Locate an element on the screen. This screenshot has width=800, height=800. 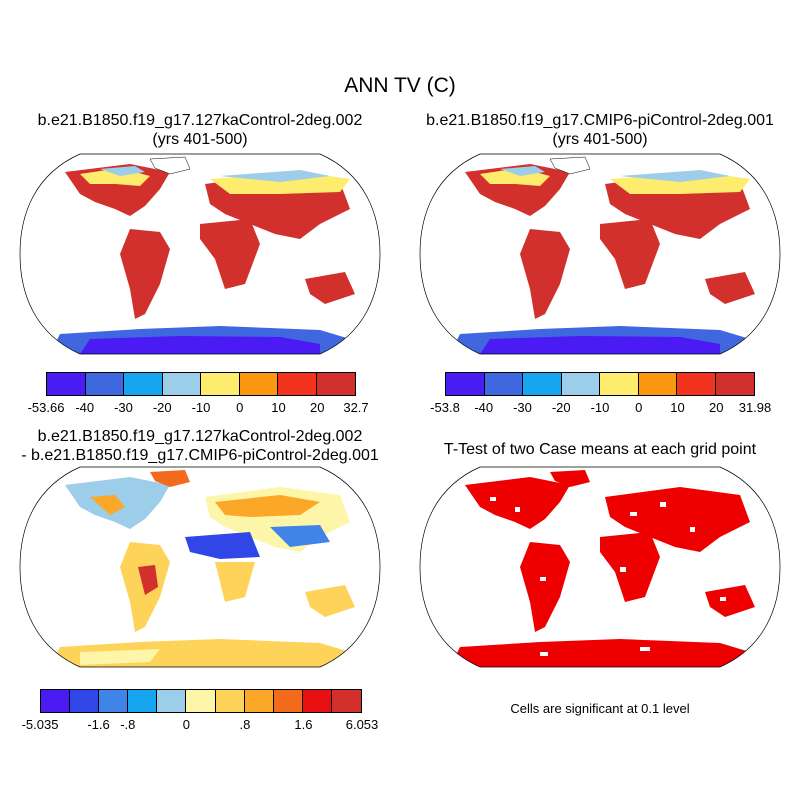
figure-title: ANN TV (C) is located at coordinates (400, 85).